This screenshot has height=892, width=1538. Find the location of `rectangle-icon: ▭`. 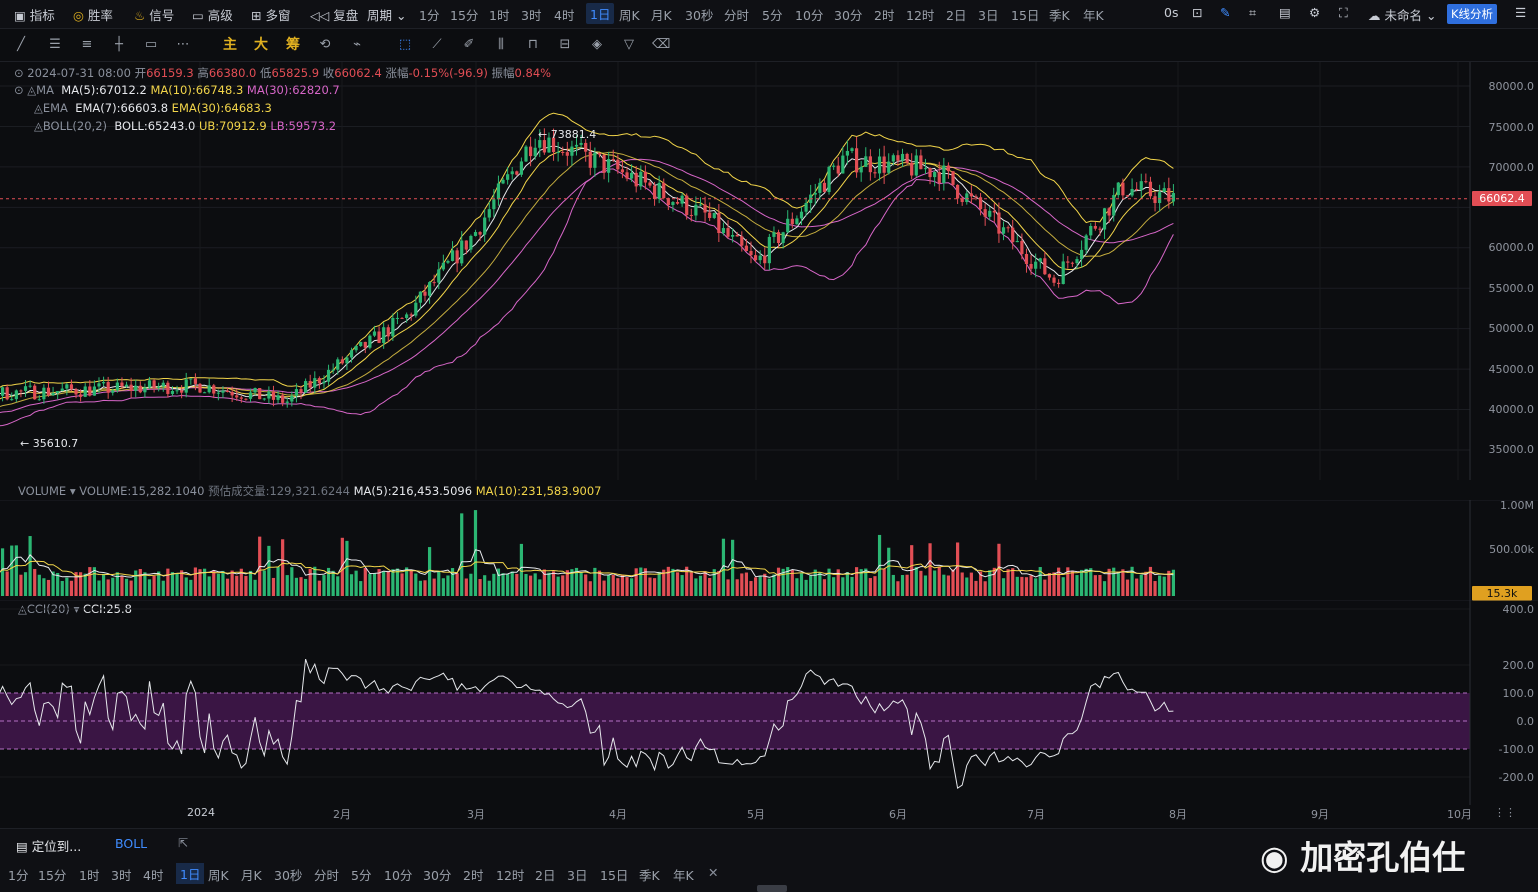

rectangle-icon: ▭ is located at coordinates (151, 44).